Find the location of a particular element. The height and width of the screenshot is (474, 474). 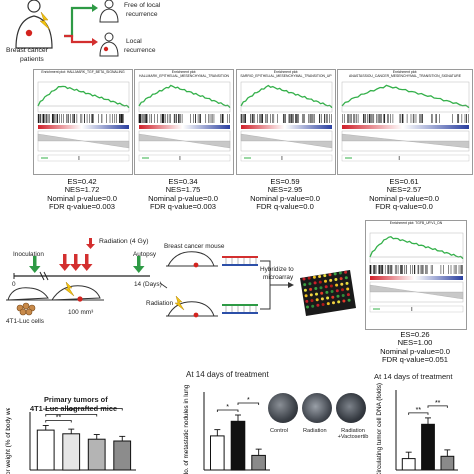

radiation-side-label: Radiation is located at coordinates (160, 303).